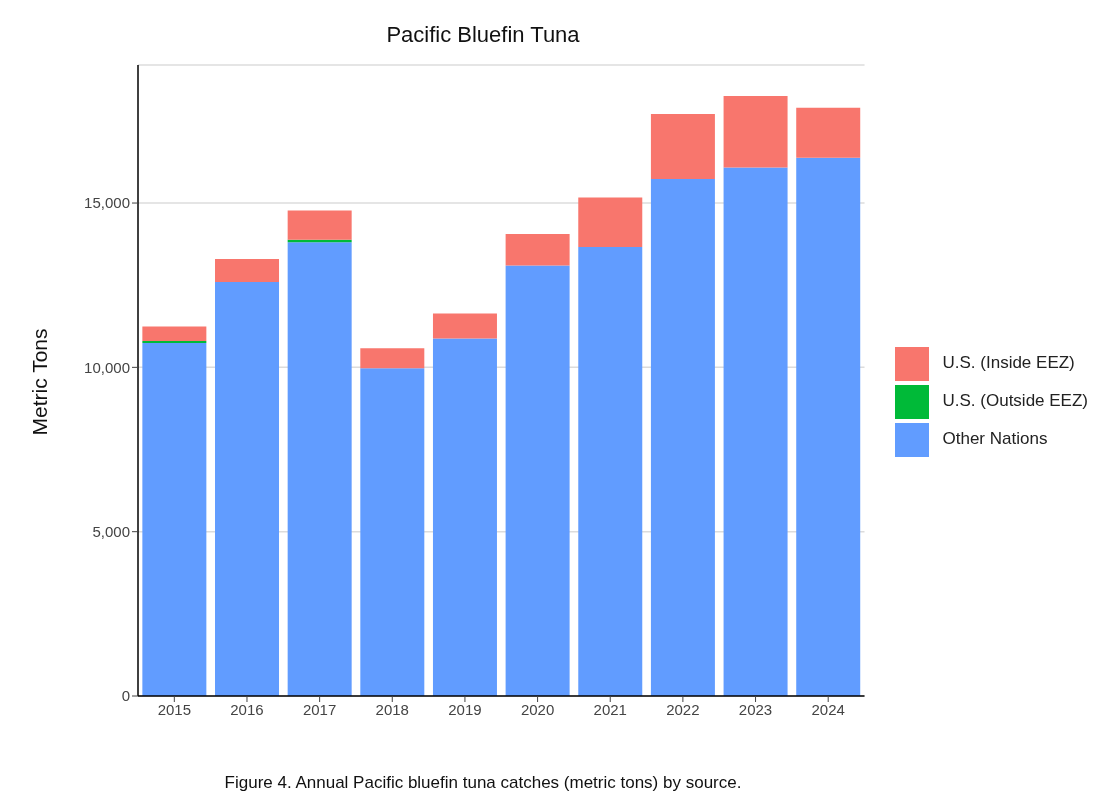 The image size is (1115, 800). I want to click on legend-label: U.S. (Inside EEZ), so click(1008, 362).